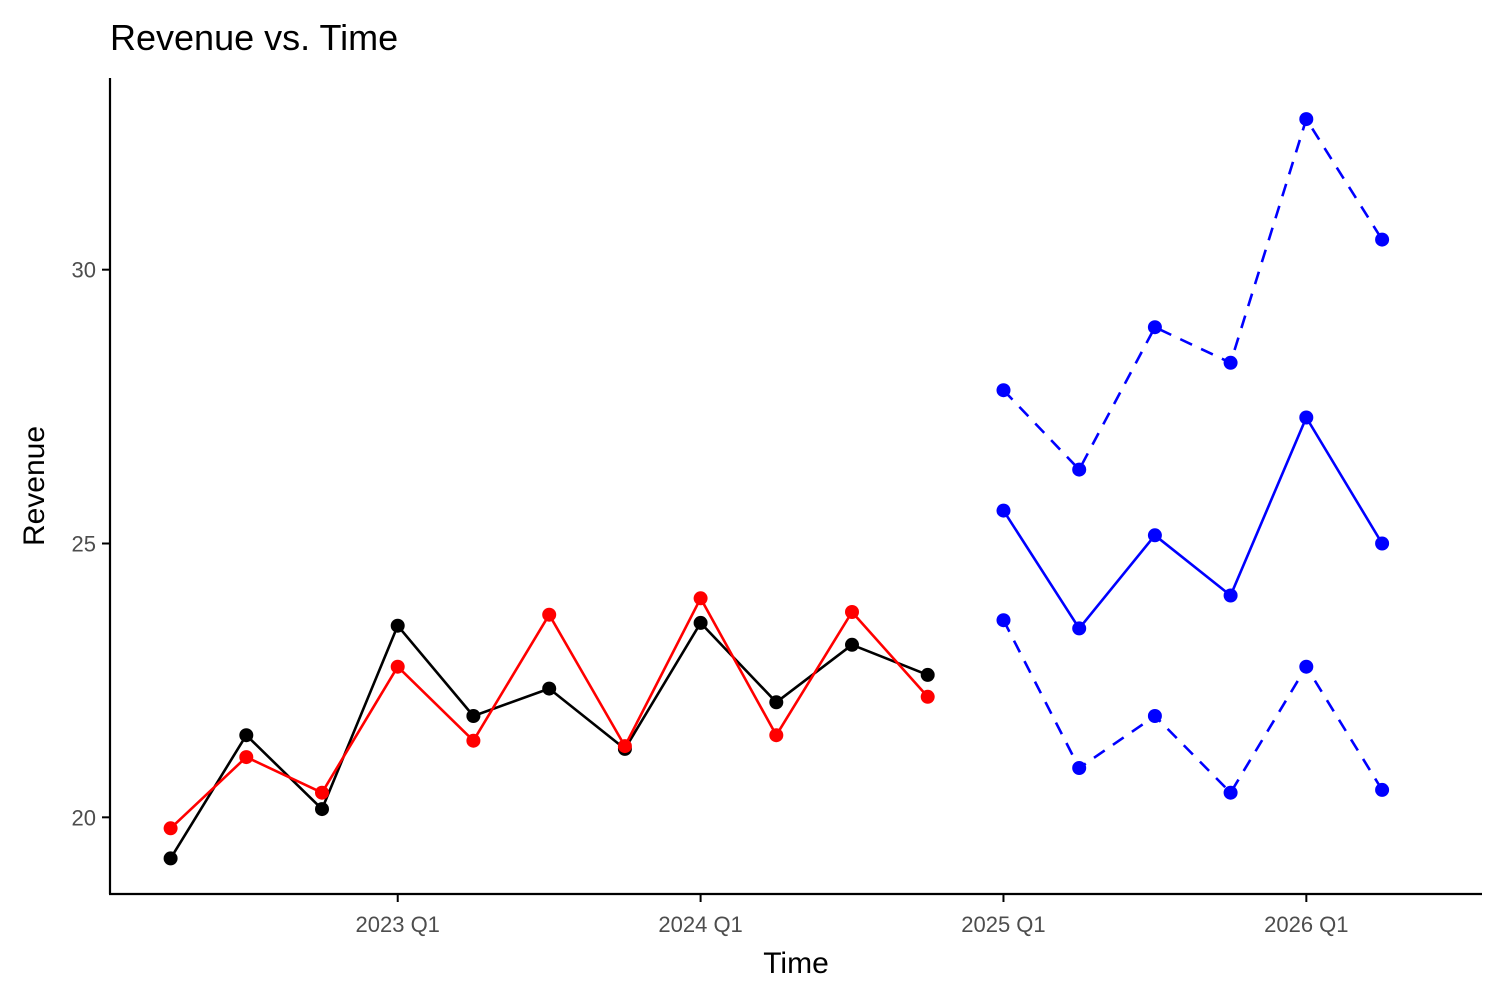  I want to click on x-axis-ticks: 2023 Q1 2024 Q1 2025 Q1 2026 Q1, so click(852, 915).